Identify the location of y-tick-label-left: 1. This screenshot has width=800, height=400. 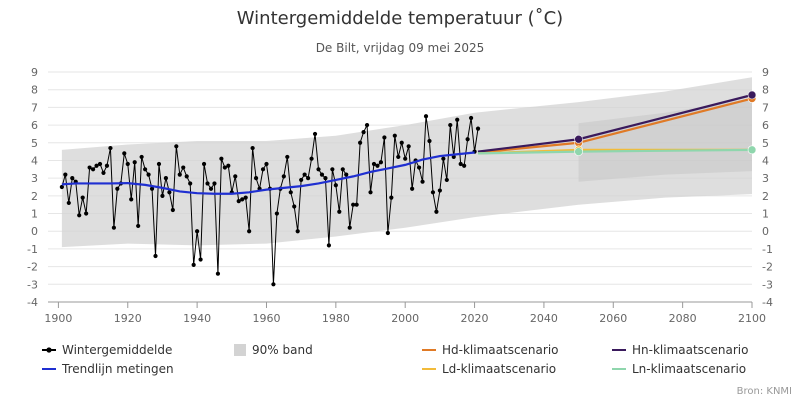
(34, 214).